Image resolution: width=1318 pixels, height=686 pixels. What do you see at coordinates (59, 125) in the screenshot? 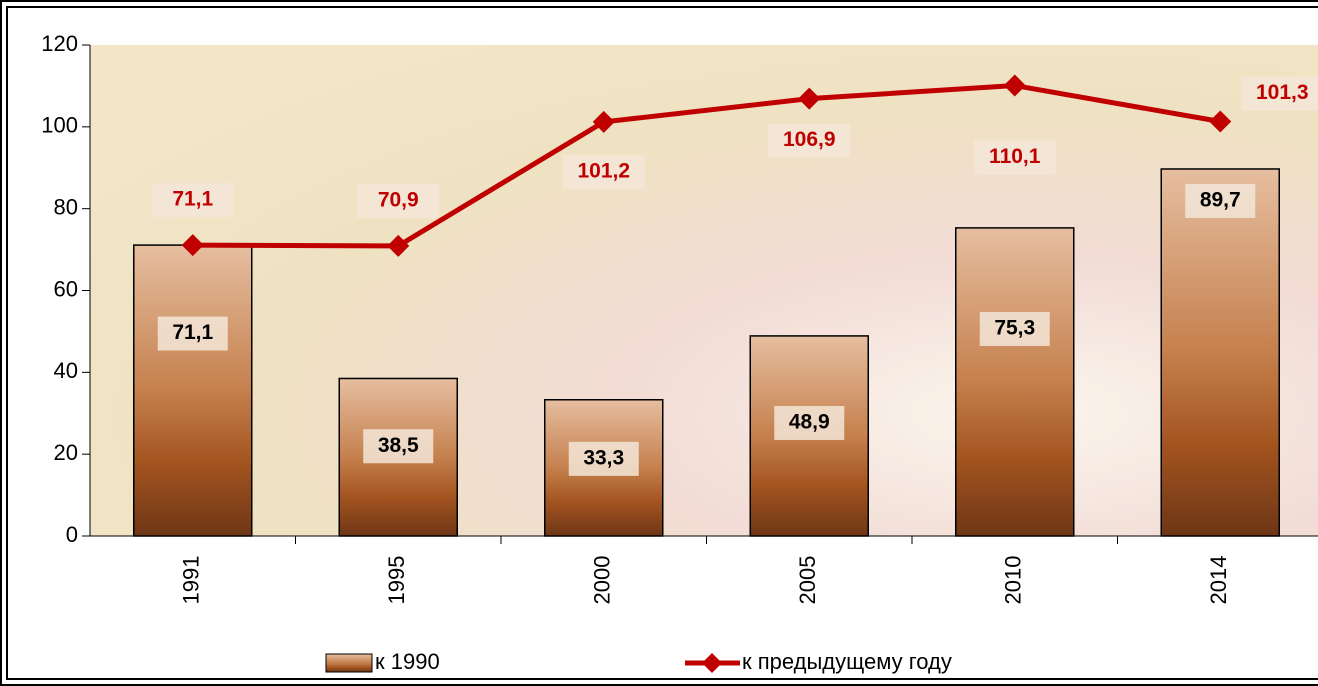
I see `y-tick-label: 100` at bounding box center [59, 125].